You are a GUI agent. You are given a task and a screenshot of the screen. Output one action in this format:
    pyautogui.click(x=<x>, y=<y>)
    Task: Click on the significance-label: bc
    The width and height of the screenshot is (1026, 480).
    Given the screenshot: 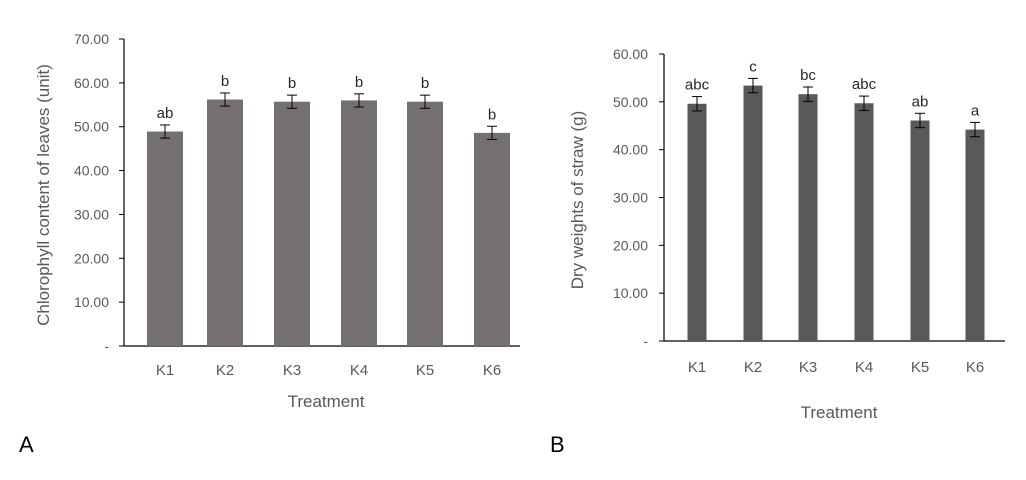 What is the action you would take?
    pyautogui.click(x=808, y=75)
    